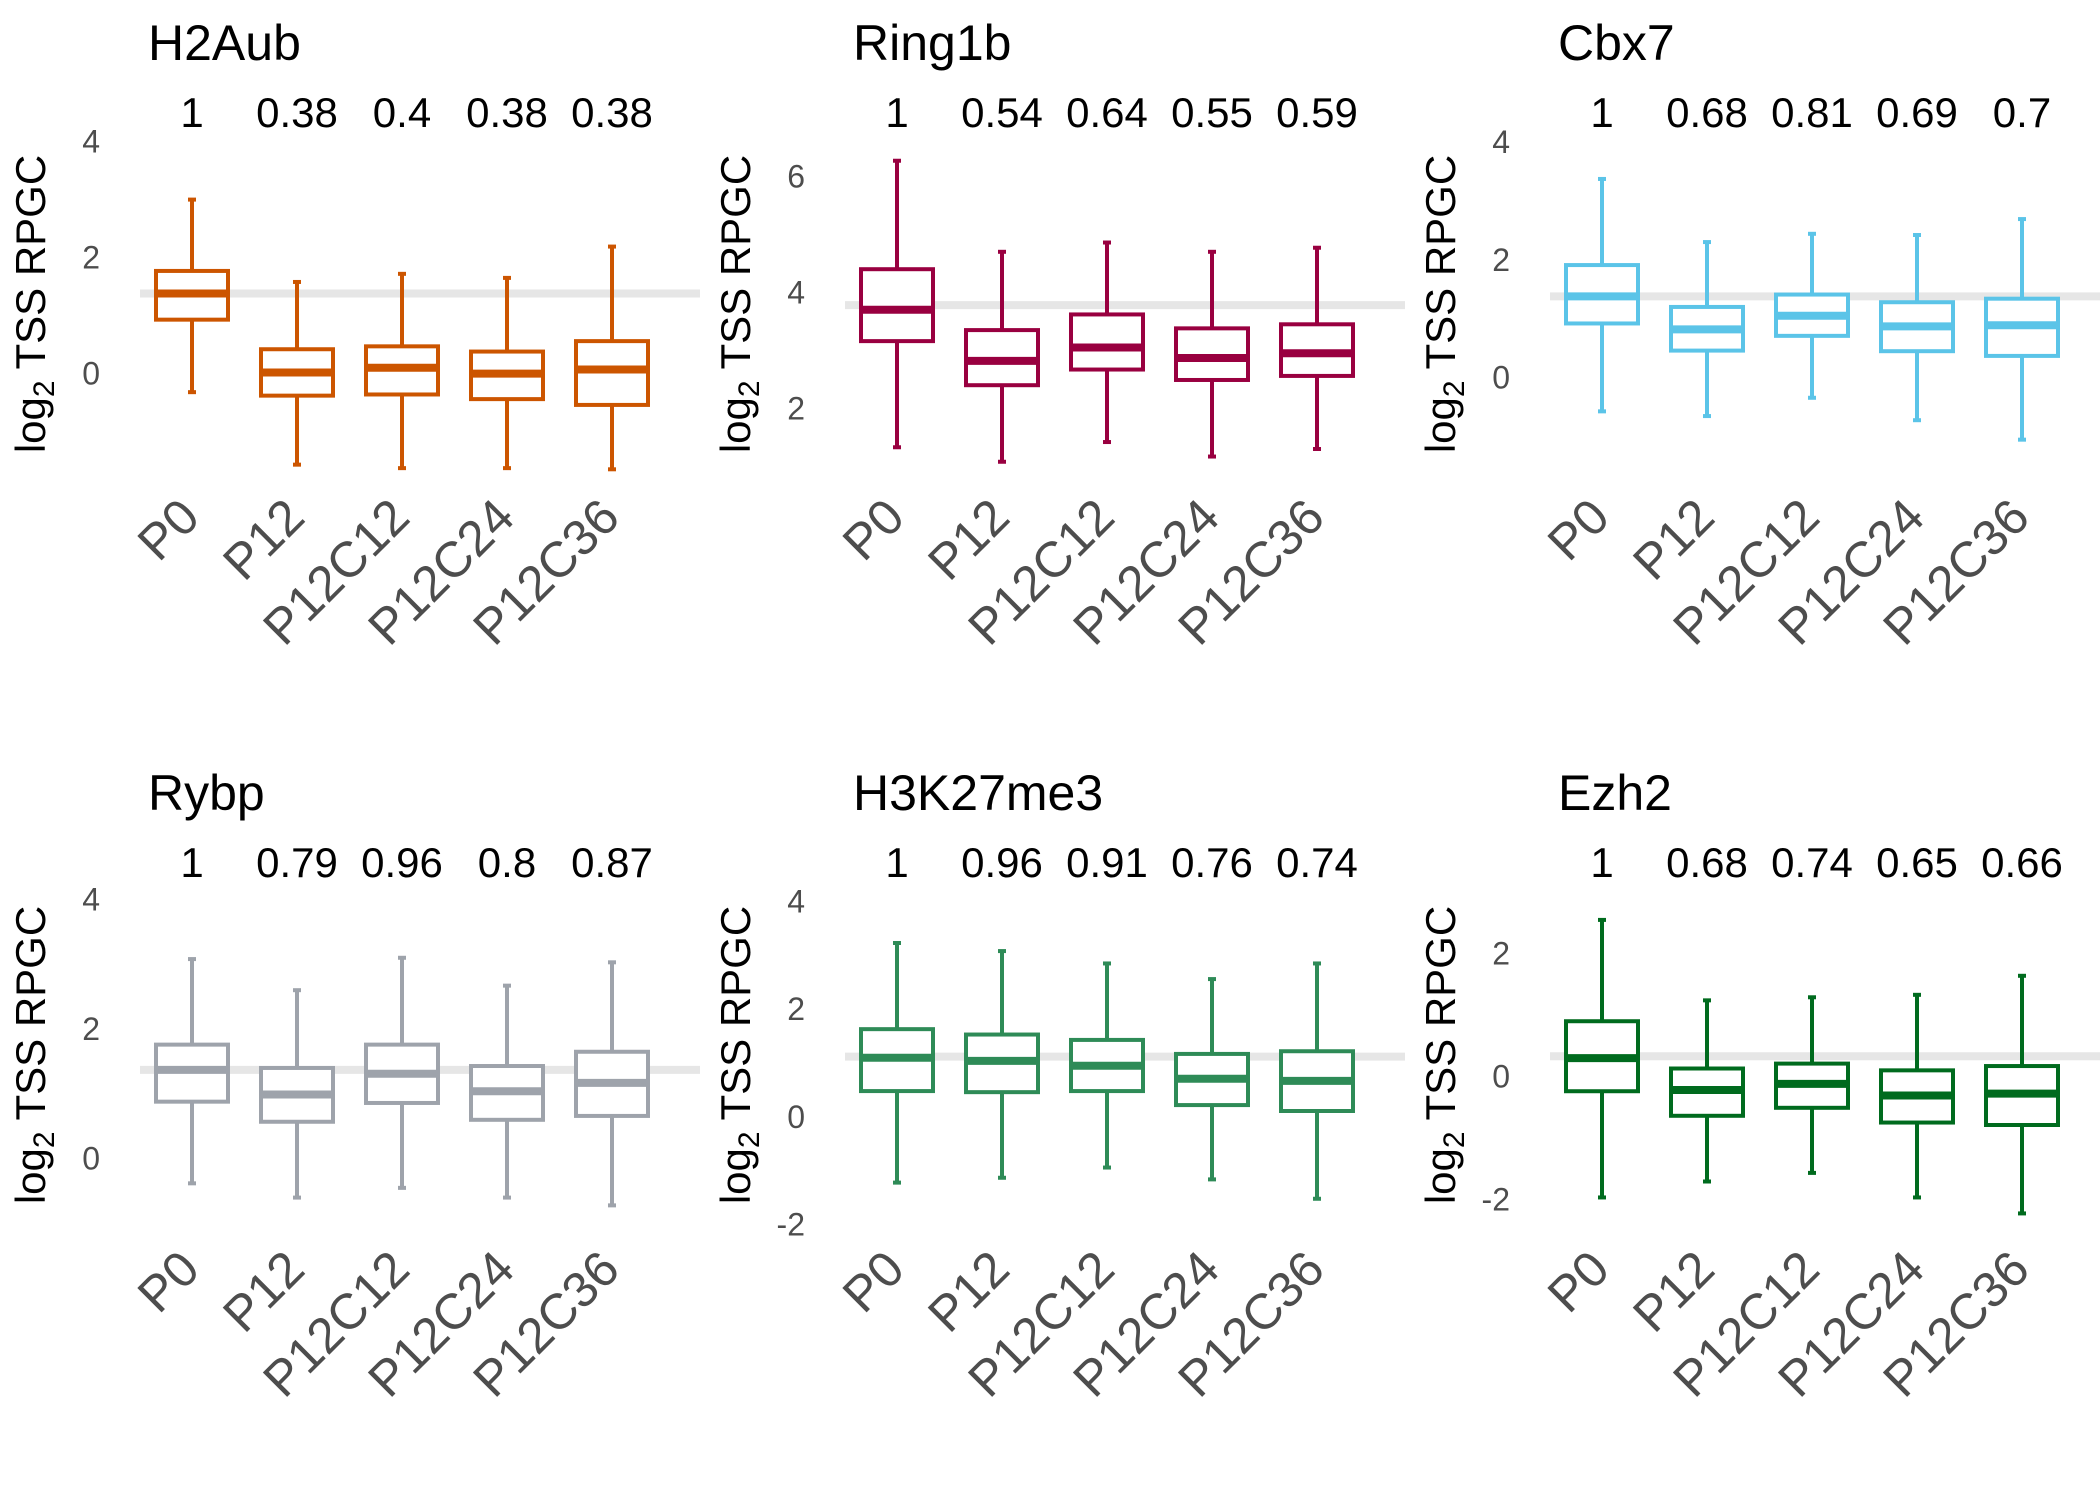  What do you see at coordinates (1212, 112) in the screenshot?
I see `ratio-label: 0.55` at bounding box center [1212, 112].